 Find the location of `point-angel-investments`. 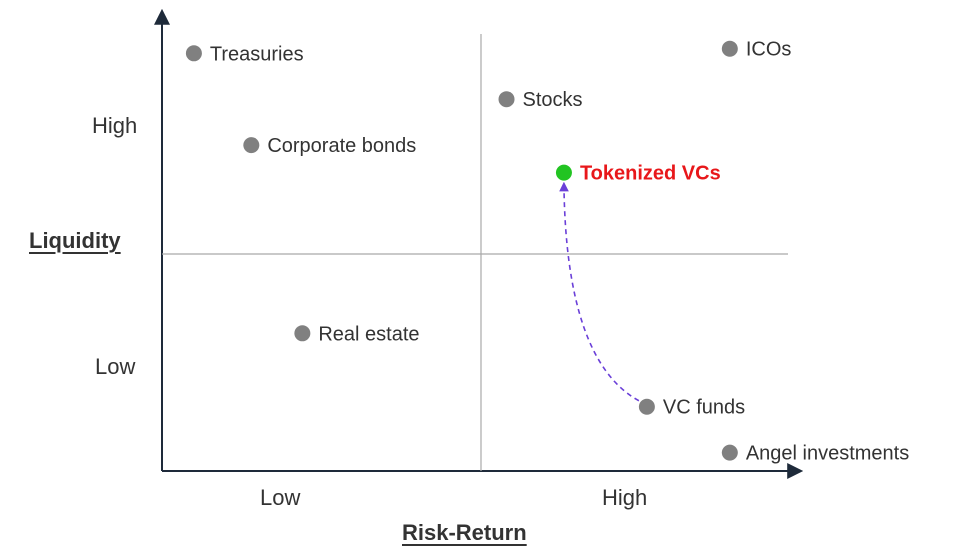

point-angel-investments is located at coordinates (729, 452).